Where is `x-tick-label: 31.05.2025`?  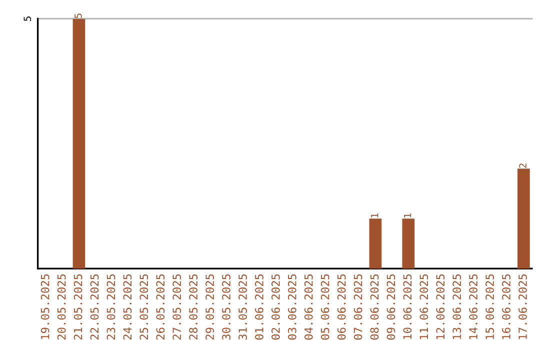 x-tick-label: 31.05.2025 is located at coordinates (242, 307).